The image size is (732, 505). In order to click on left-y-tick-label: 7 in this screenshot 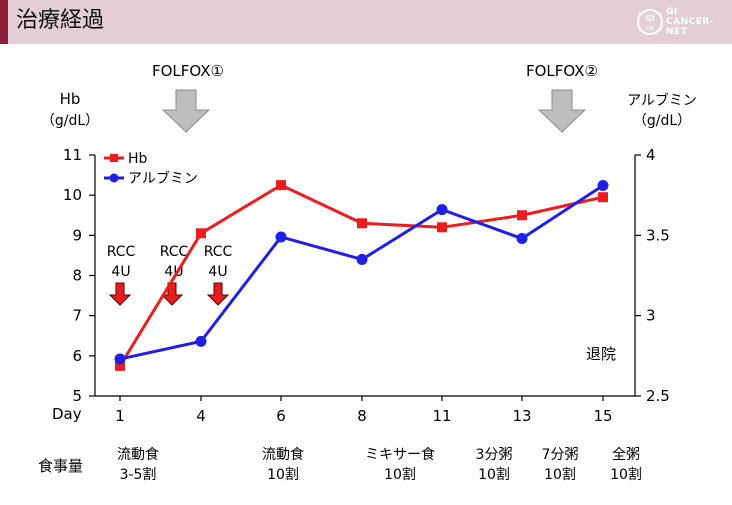, I will do `click(77, 316)`.